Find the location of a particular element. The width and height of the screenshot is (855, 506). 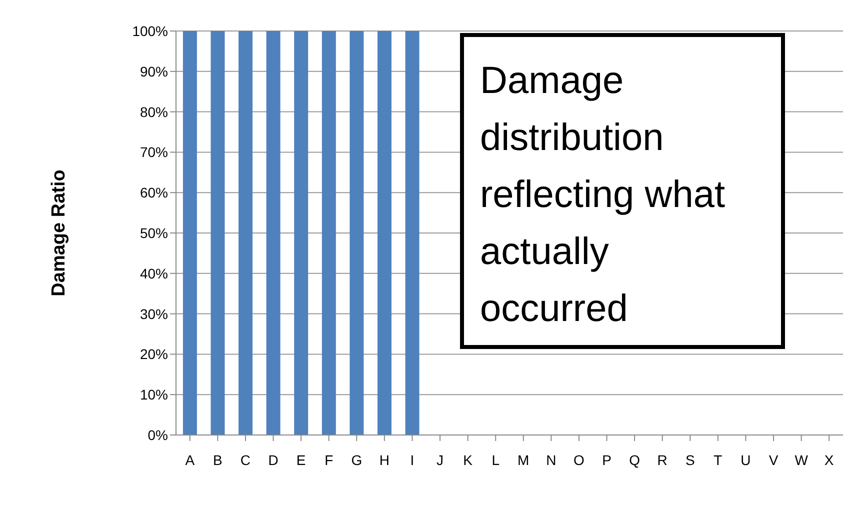

x-tick-label: N is located at coordinates (551, 460).